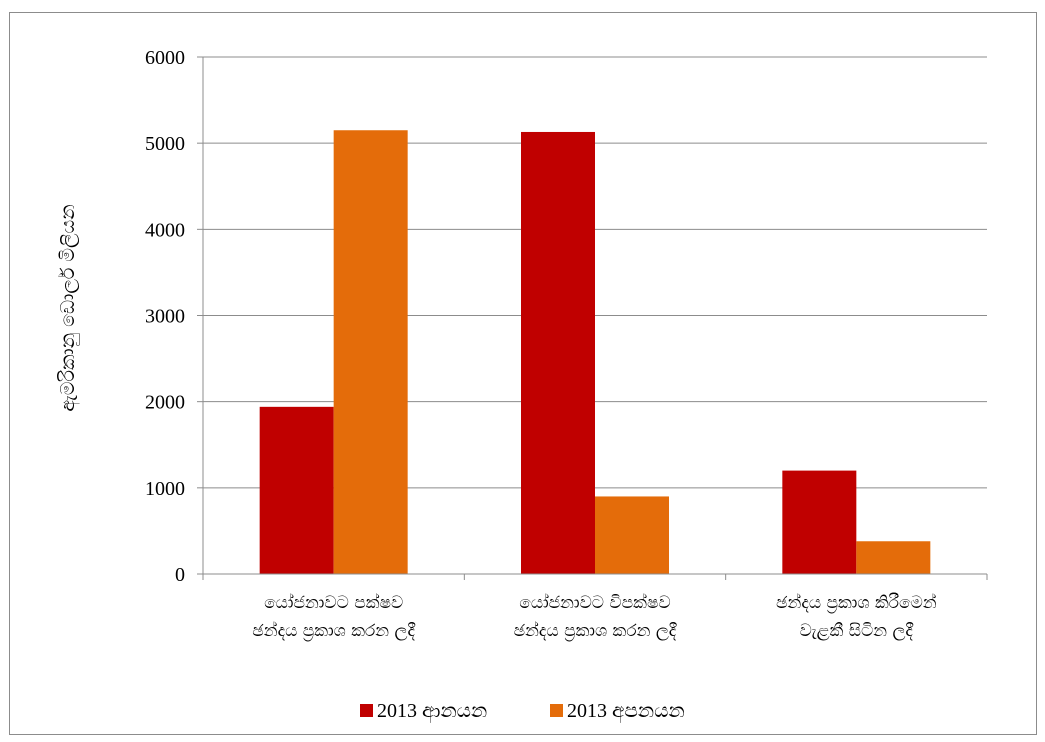  What do you see at coordinates (596, 617) in the screenshot?
I see `x-category-label: යෝජනාවට විපක්ෂව ඡන්දය ප්‍රකාශ කරන ලදී` at bounding box center [596, 617].